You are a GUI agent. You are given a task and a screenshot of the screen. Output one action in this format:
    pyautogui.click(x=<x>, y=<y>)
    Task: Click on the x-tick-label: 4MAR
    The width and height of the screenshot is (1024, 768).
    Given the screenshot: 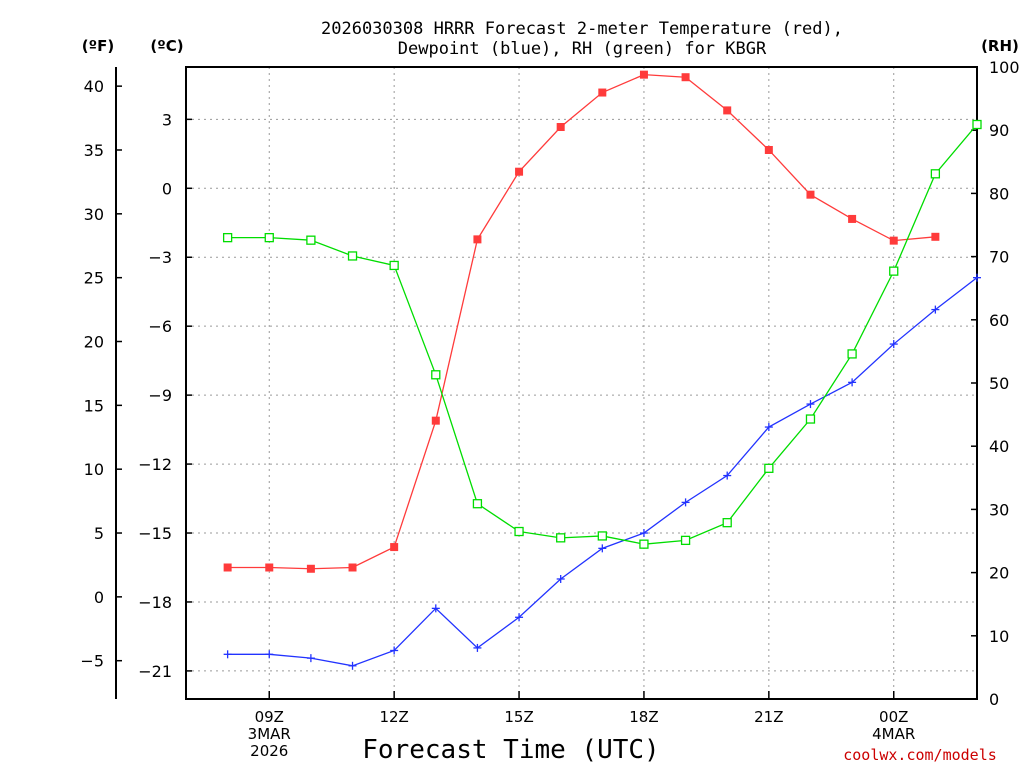 What is the action you would take?
    pyautogui.click(x=893, y=734)
    